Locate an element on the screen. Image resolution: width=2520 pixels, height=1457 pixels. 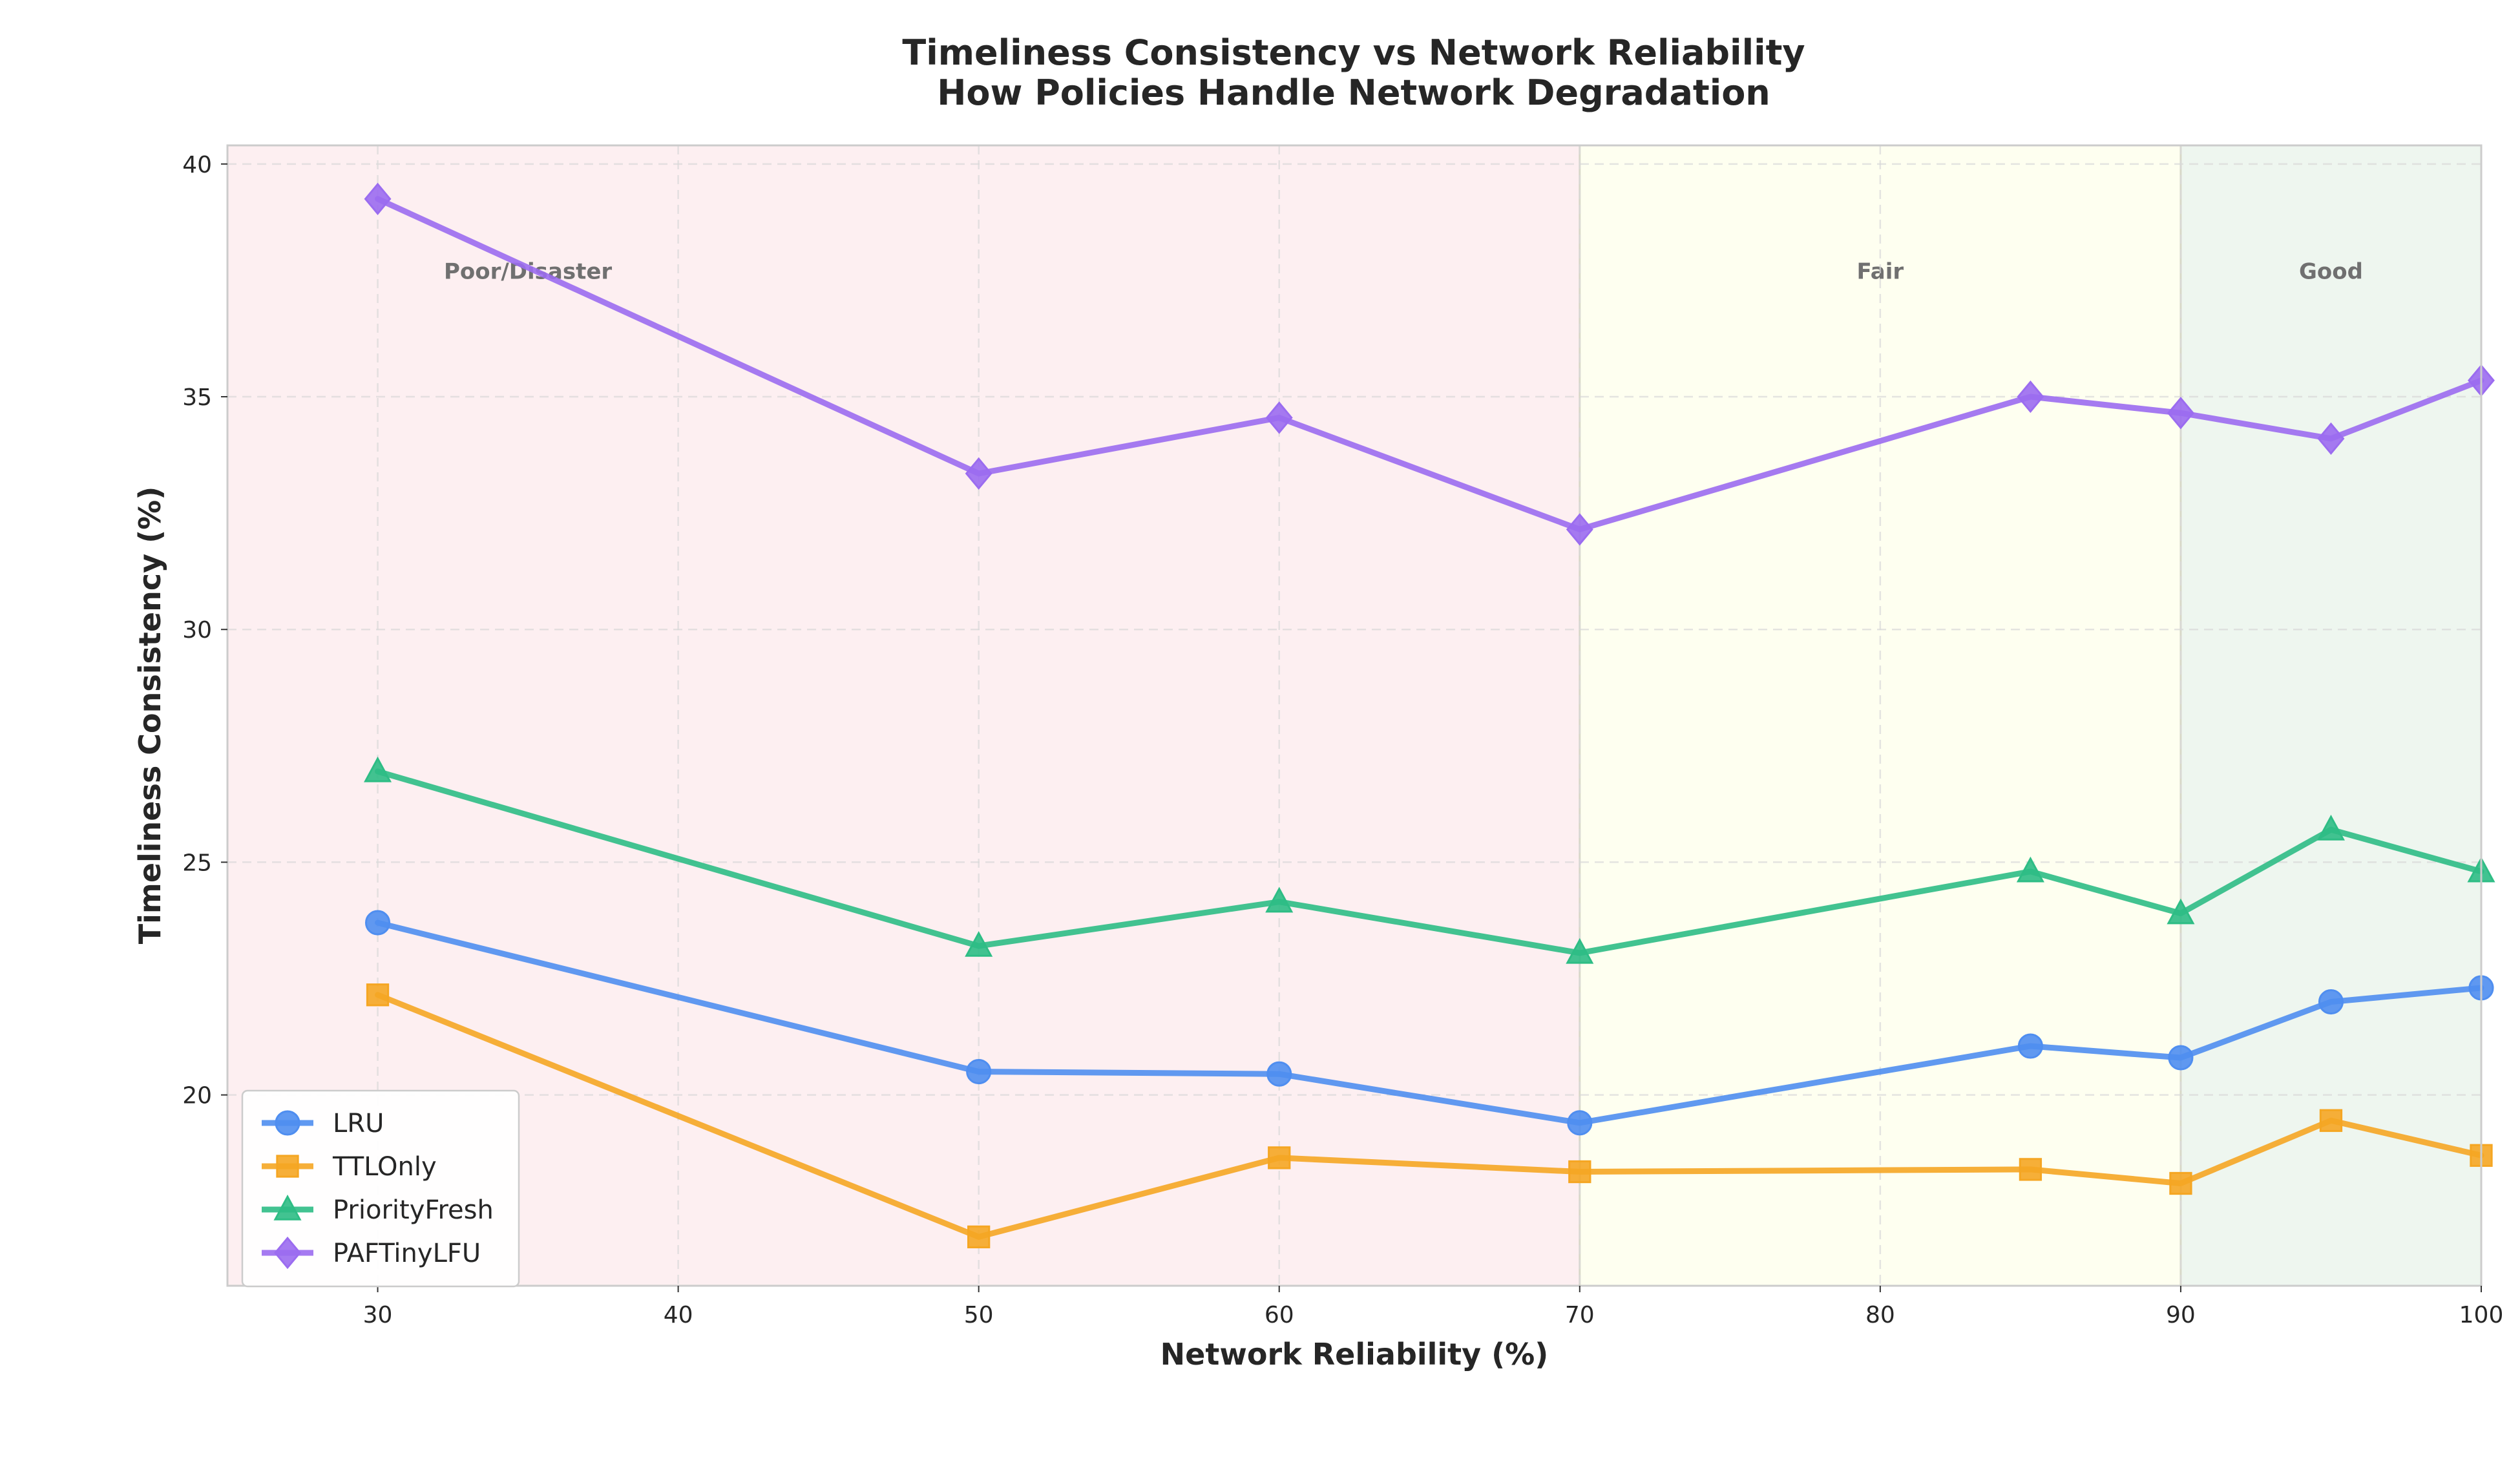
x-tick-label: 60 is located at coordinates (1280, 1315).